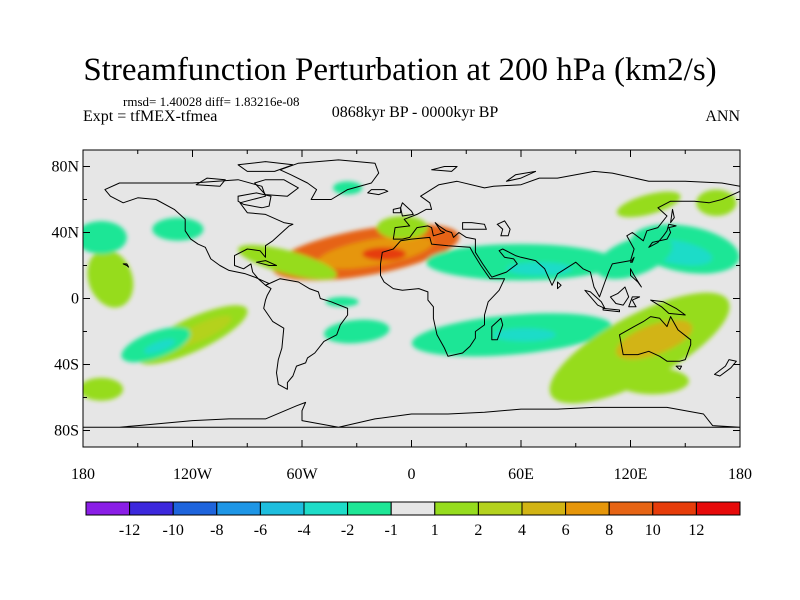  What do you see at coordinates (435, 530) in the screenshot?
I see `colorbar-label: 1` at bounding box center [435, 530].